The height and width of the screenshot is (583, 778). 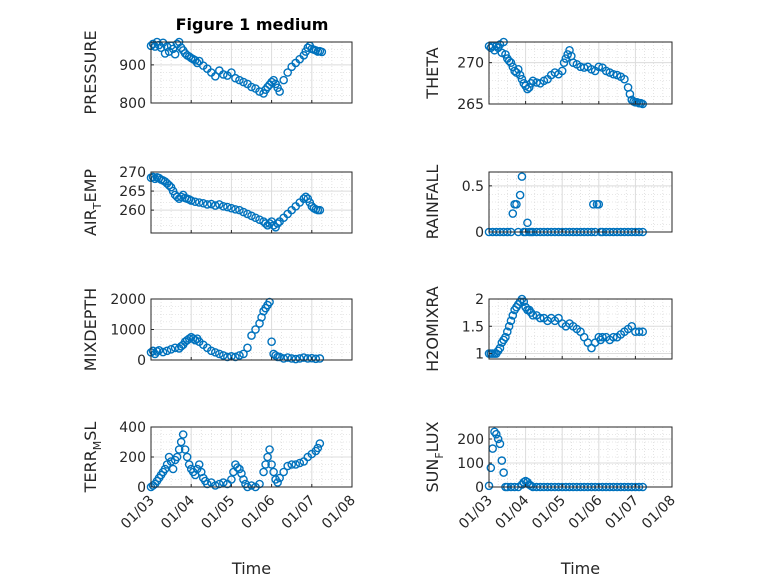 I want to click on series-theta, so click(x=566, y=73).